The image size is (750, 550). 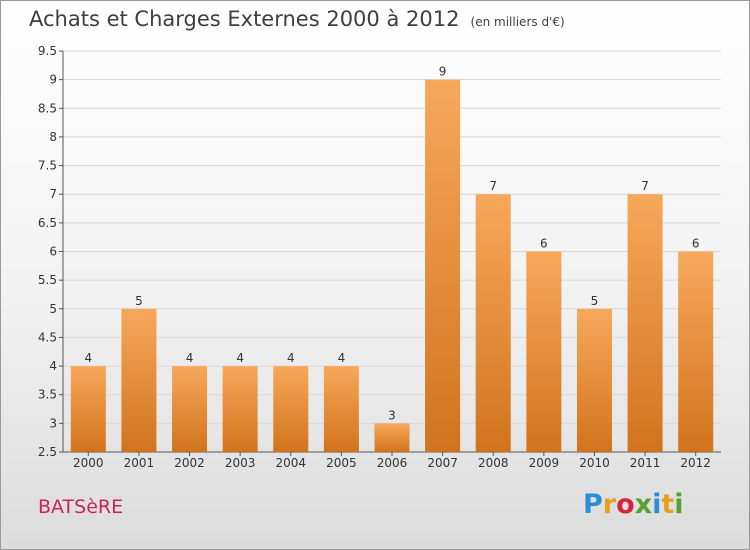 What do you see at coordinates (47, 108) in the screenshot?
I see `y-tick-label: 8.5` at bounding box center [47, 108].